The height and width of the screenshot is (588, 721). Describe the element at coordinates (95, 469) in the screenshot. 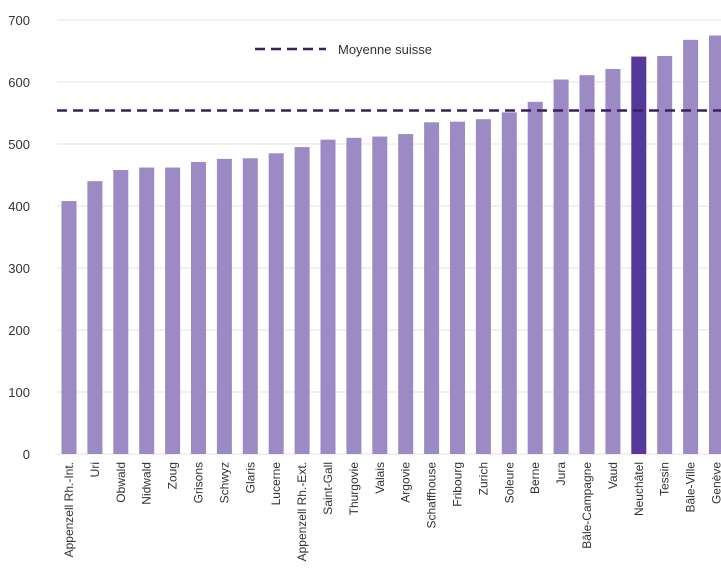

I see `x-category-label: Uri` at that location.